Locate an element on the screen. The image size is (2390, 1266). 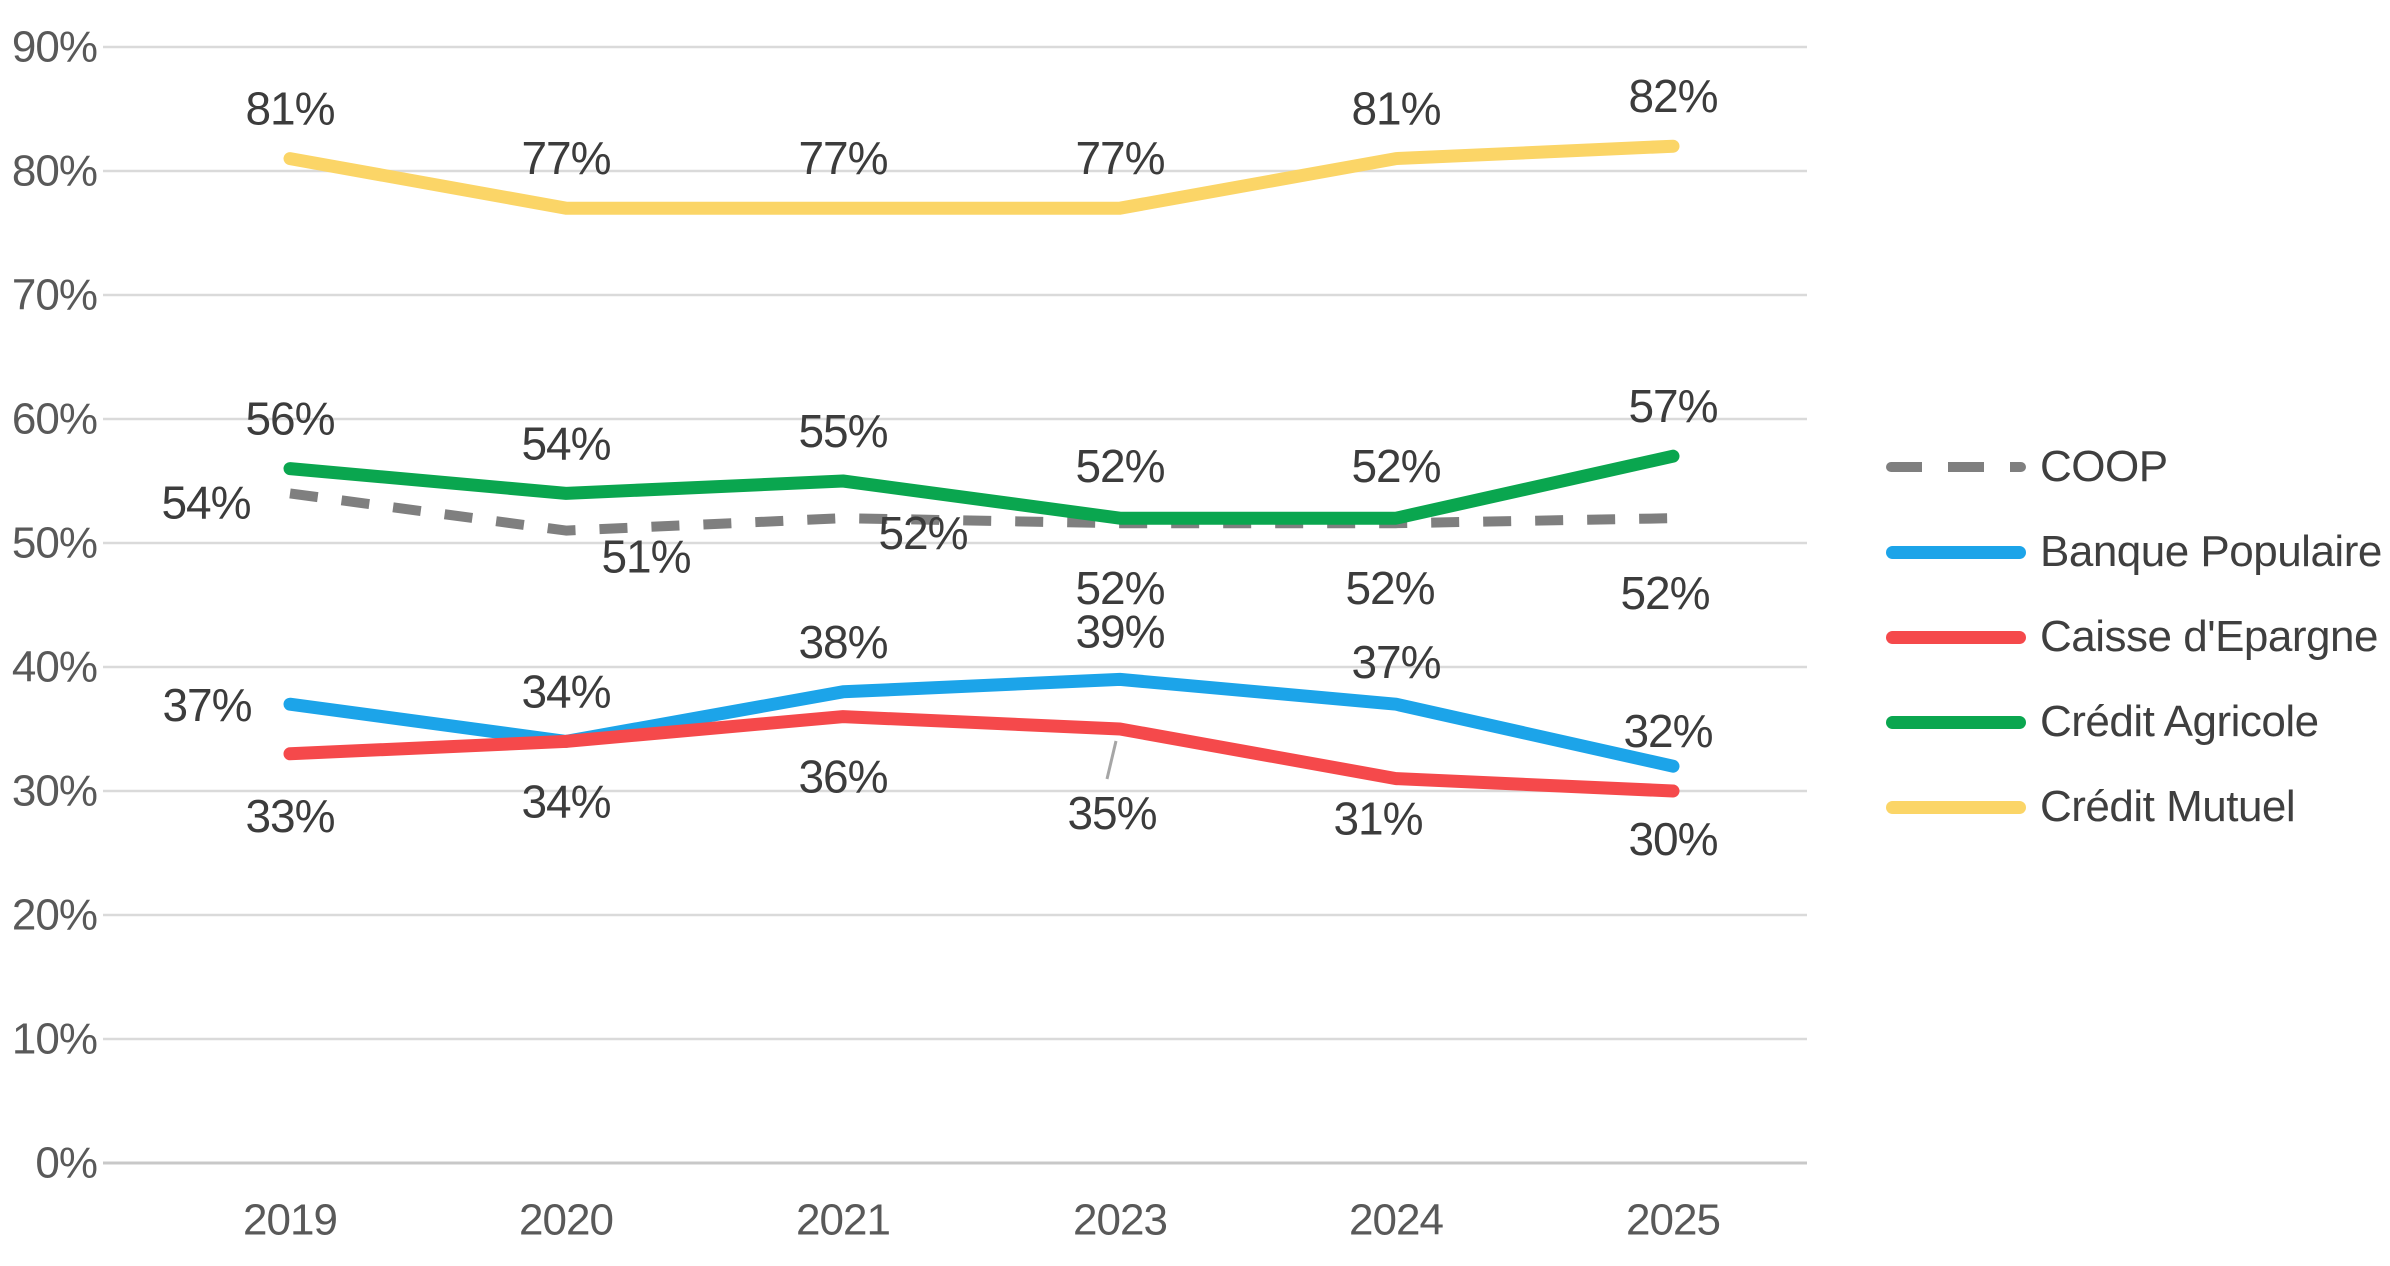
x-tick-label: 2020 is located at coordinates (566, 1220).